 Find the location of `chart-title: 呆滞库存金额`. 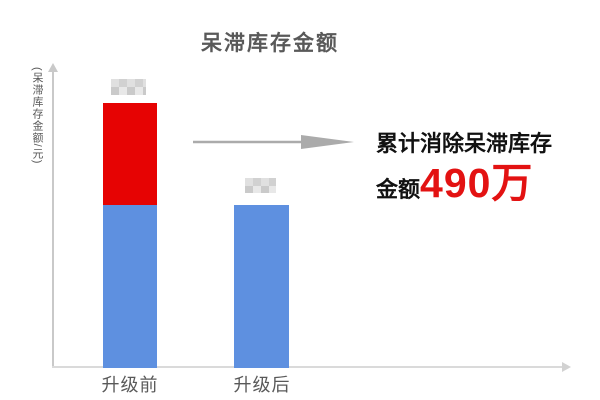

chart-title: 呆滞库存金额 is located at coordinates (270, 43).